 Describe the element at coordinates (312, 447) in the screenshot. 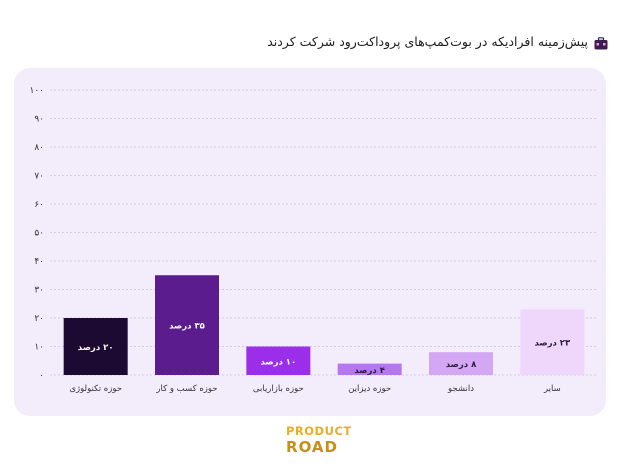

I see `logo-line-2: ROAD` at that location.